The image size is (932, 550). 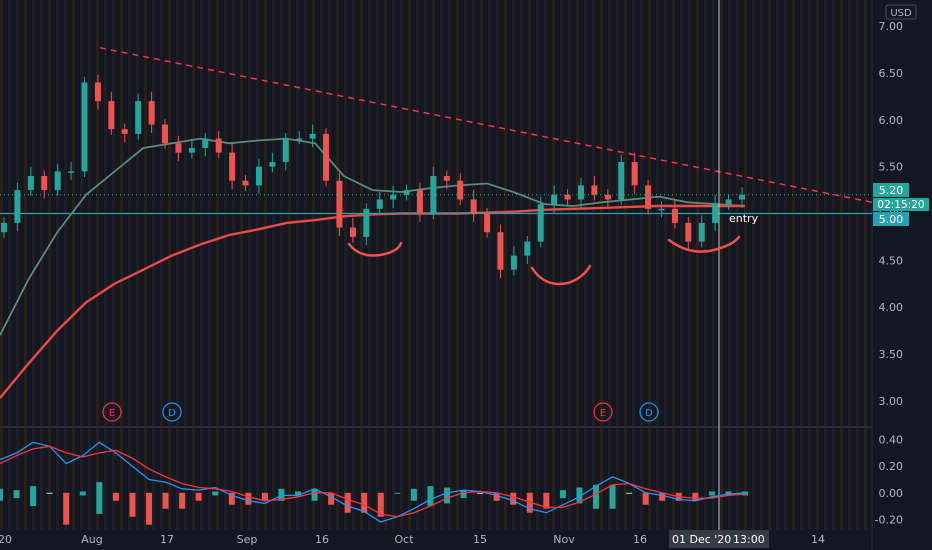 What do you see at coordinates (701, 539) in the screenshot?
I see `svg-text: 01 Dec '20` at bounding box center [701, 539].